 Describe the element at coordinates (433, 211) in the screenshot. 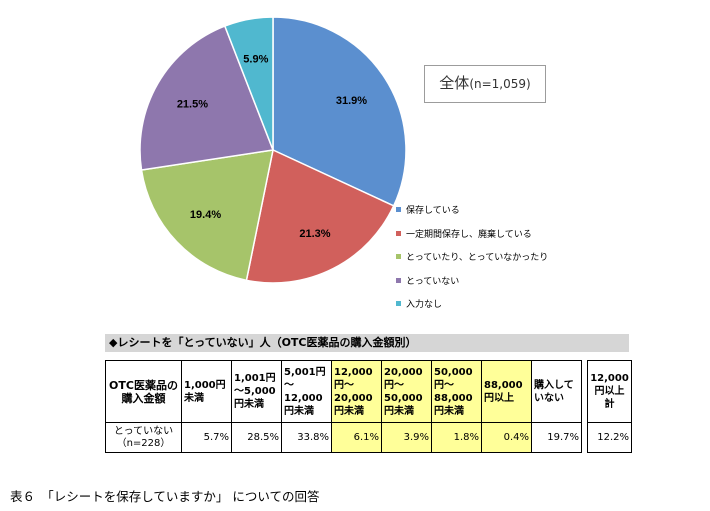

I see `legend-label: 保存している` at that location.